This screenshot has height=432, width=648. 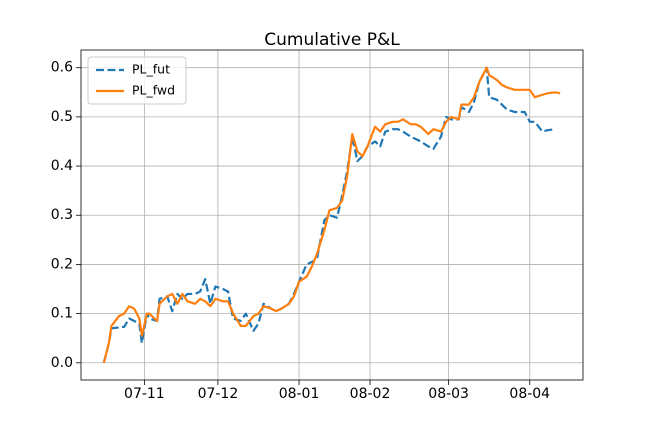 I want to click on y-tick-label: 0.0, so click(x=62, y=363).